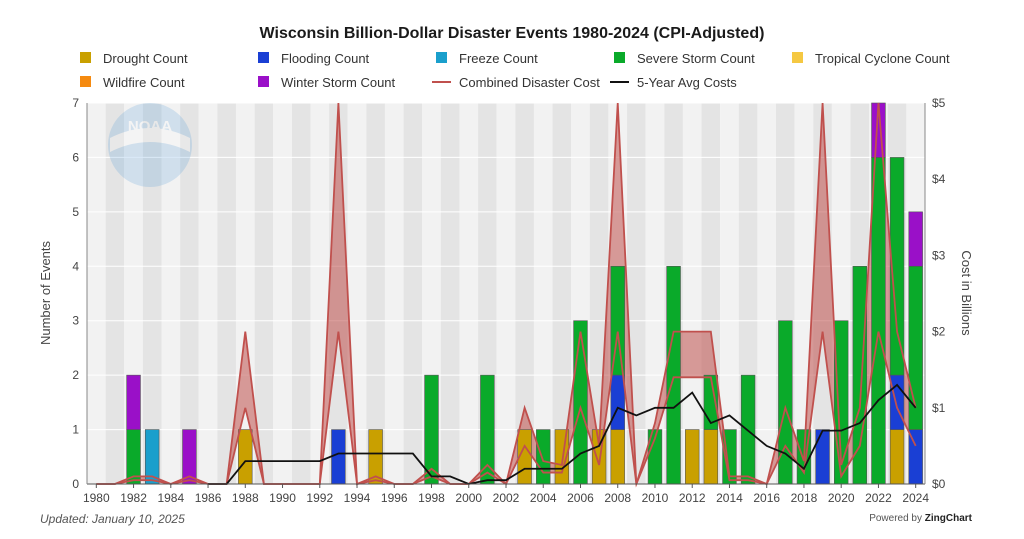 The width and height of the screenshot is (1024, 539). Describe the element at coordinates (580, 498) in the screenshot. I see `x-tick-label: 2006` at that location.